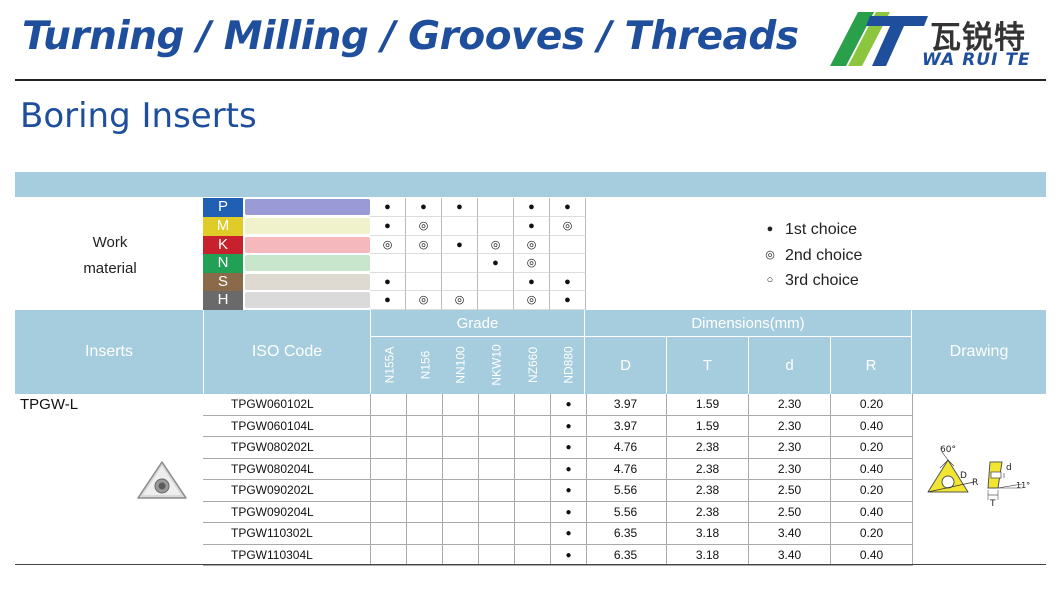  Describe the element at coordinates (389, 365) in the screenshot. I see `grade-col-n155a: N155A` at that location.